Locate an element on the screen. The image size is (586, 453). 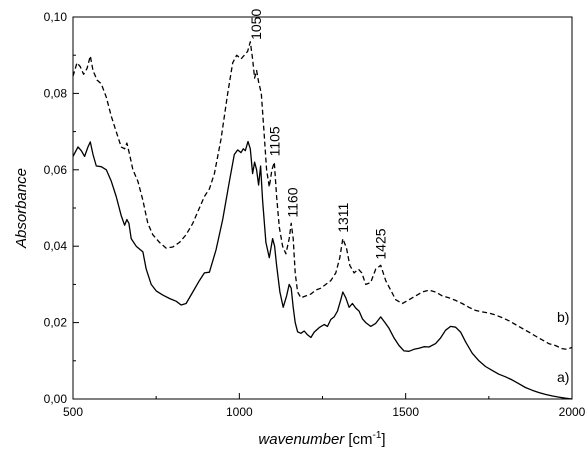
y-tick-label: 0,02 is located at coordinates (56, 323).